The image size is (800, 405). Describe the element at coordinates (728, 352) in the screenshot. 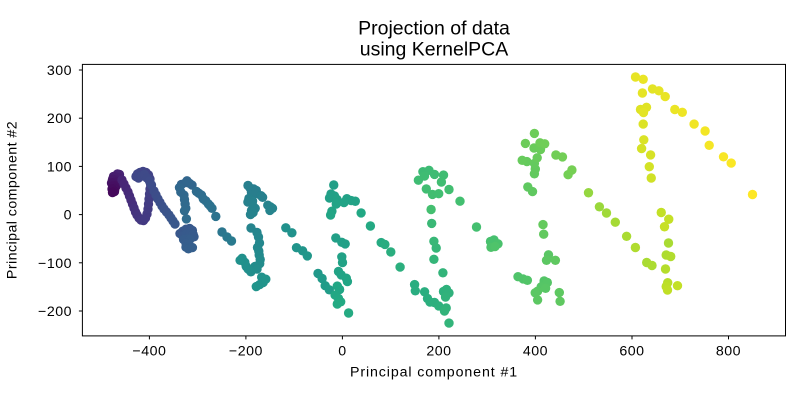

I see `svg-text: 800` at that location.